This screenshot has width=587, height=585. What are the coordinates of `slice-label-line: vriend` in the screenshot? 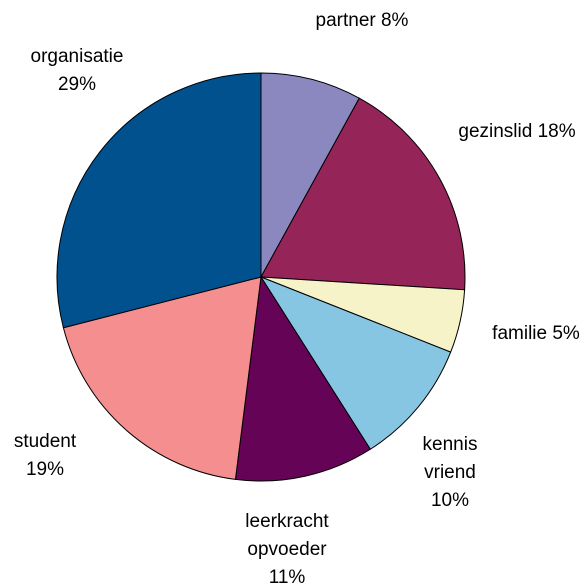 It's located at (450, 472).